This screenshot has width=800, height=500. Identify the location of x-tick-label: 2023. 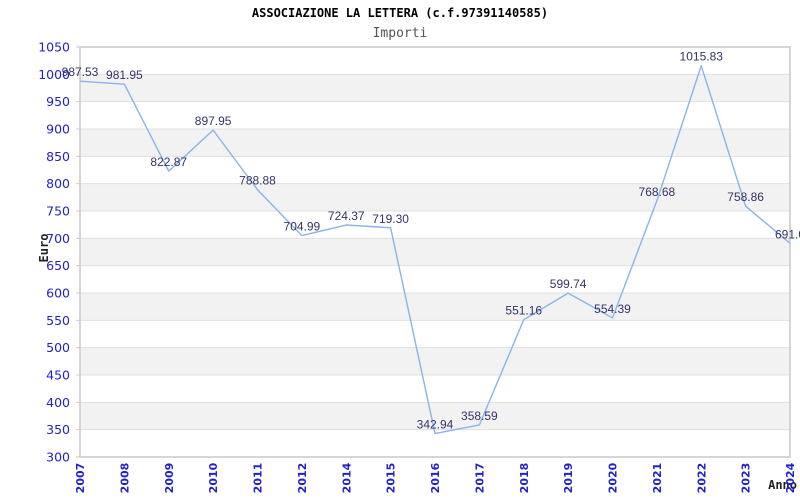
(746, 478).